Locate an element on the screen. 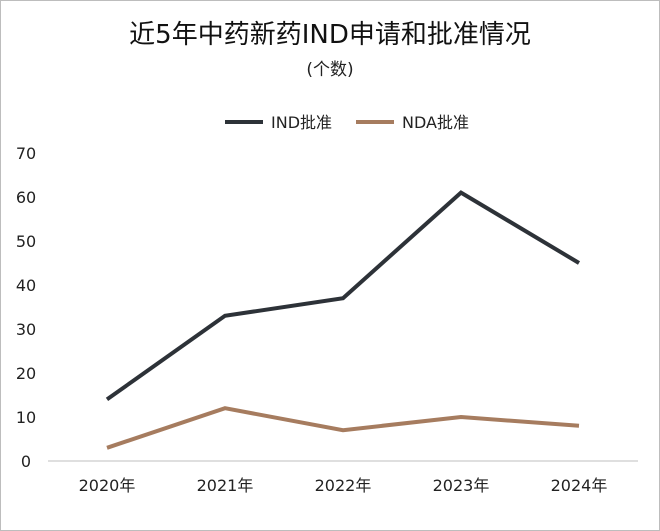 The width and height of the screenshot is (660, 531). y-tick-label: 40 is located at coordinates (26, 285).